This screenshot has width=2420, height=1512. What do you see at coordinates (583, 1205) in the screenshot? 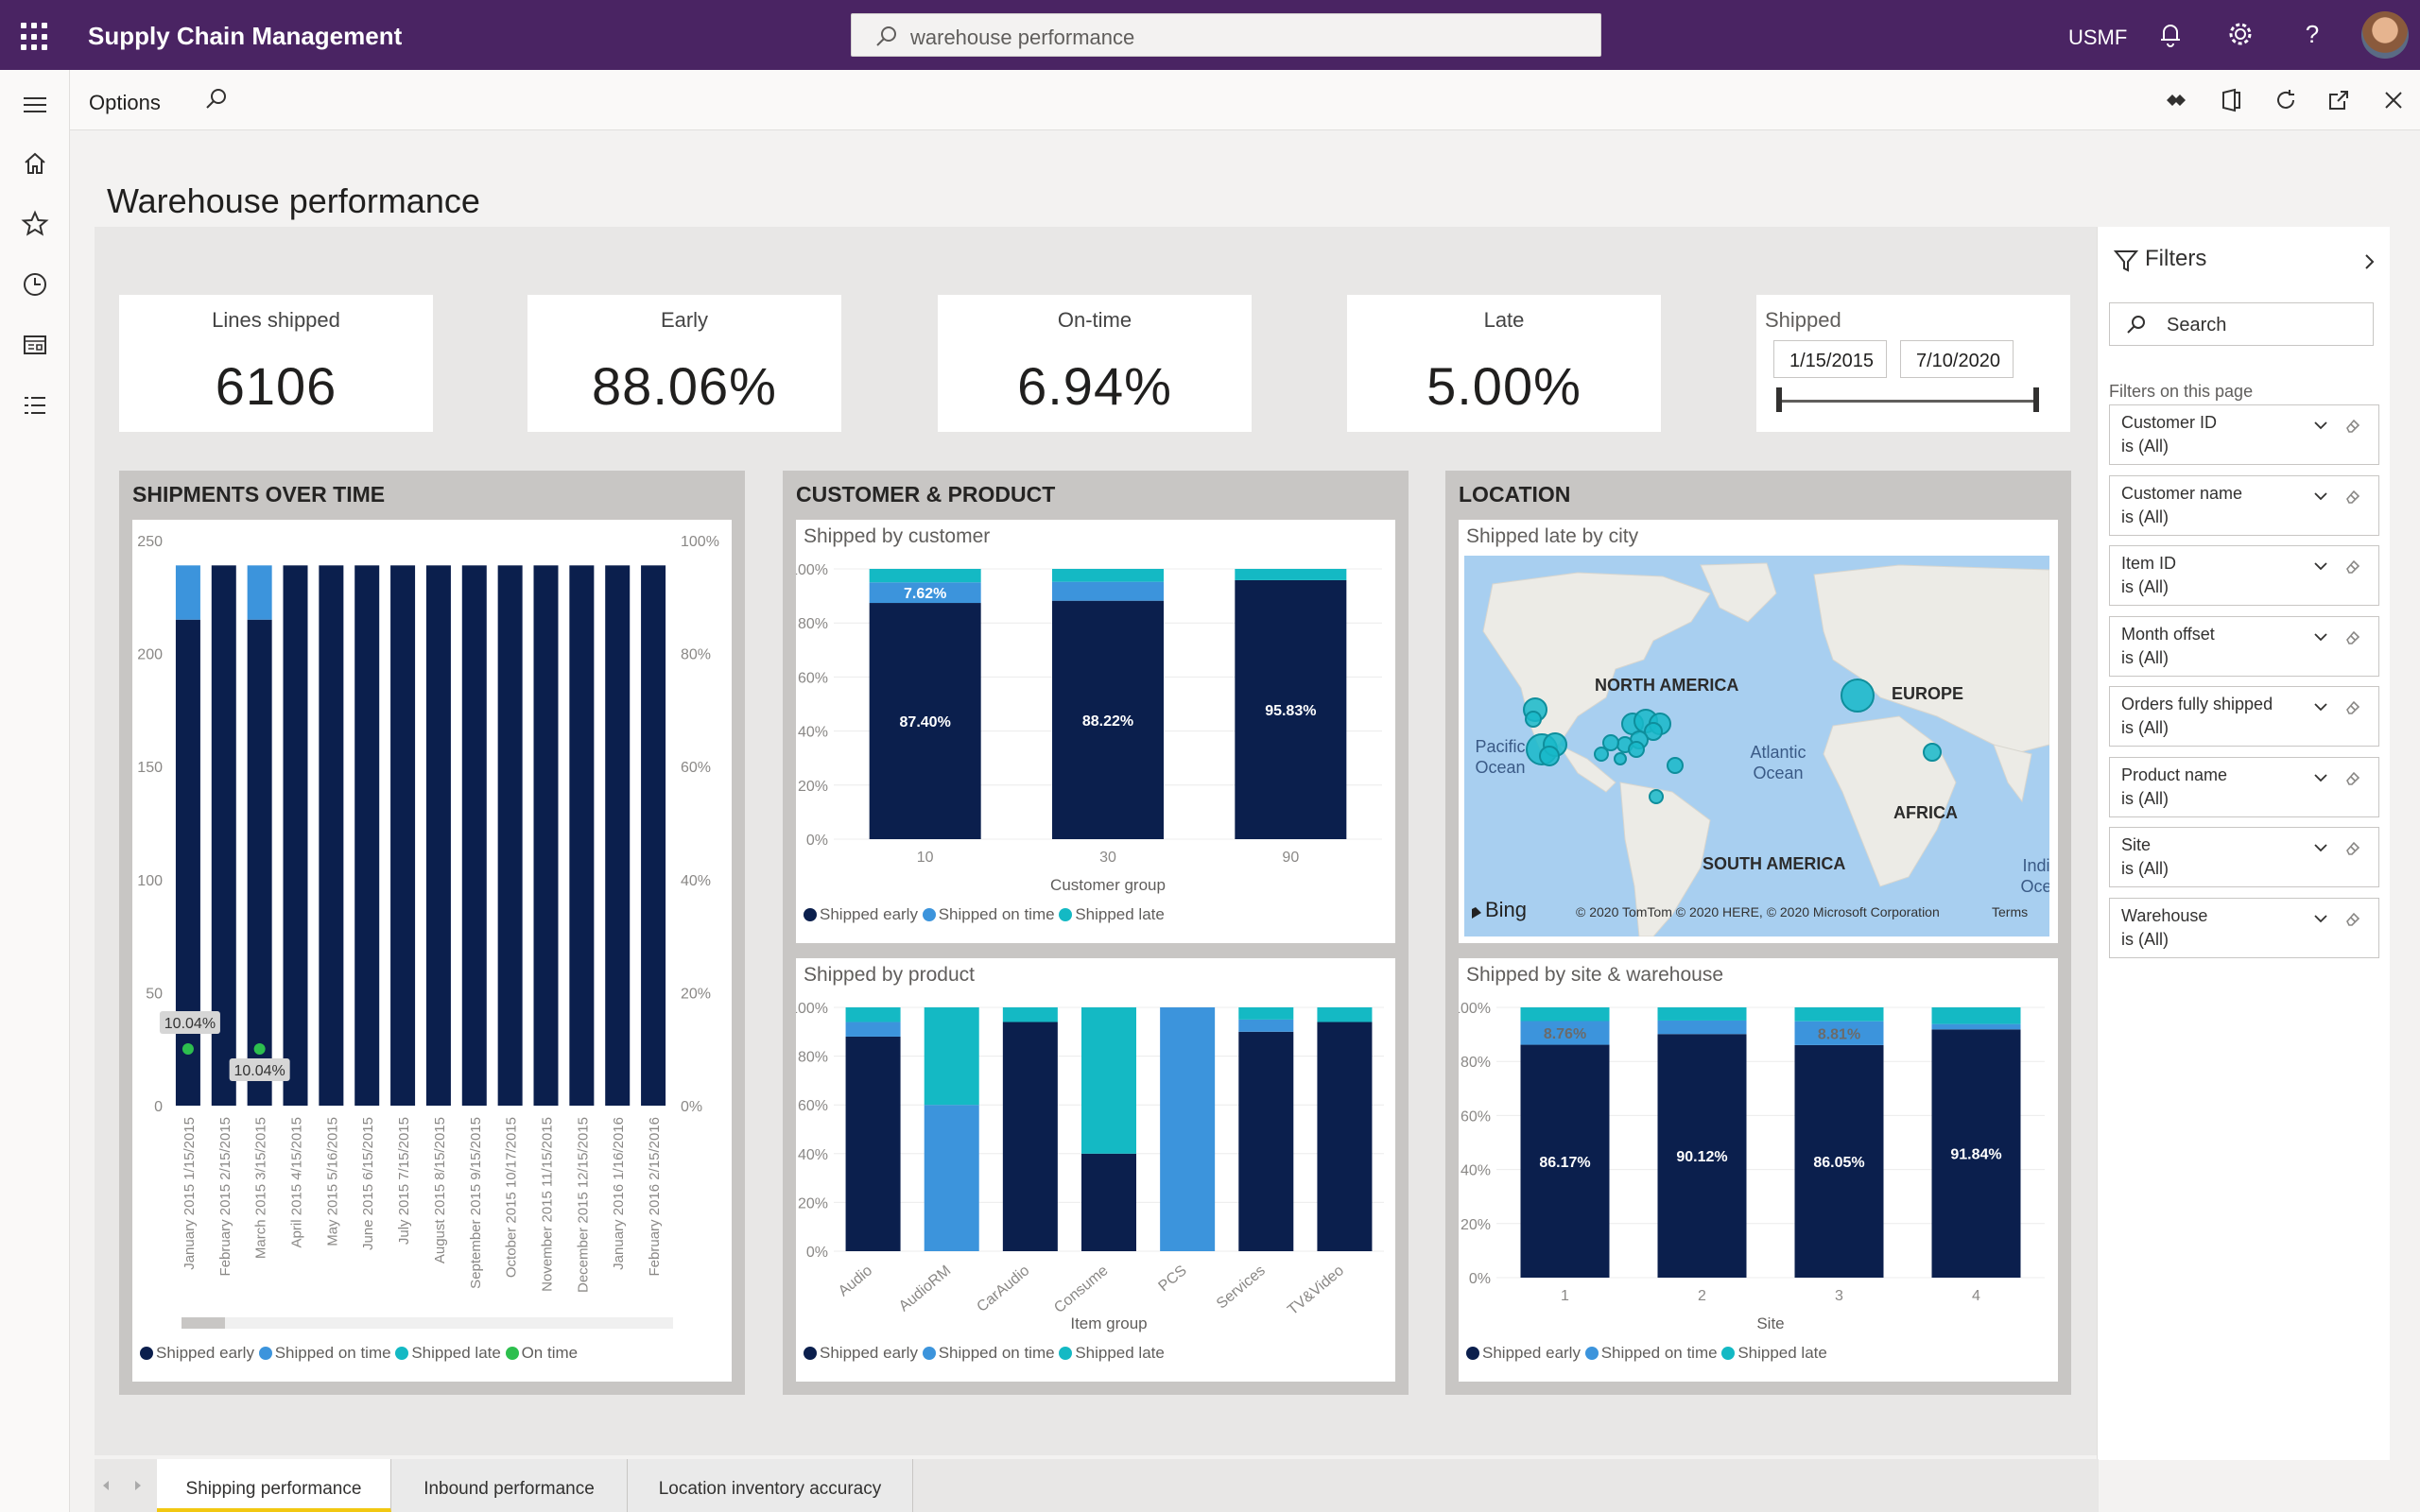
I see `x-tick-label: December 2015 12/15/2015` at bounding box center [583, 1205].